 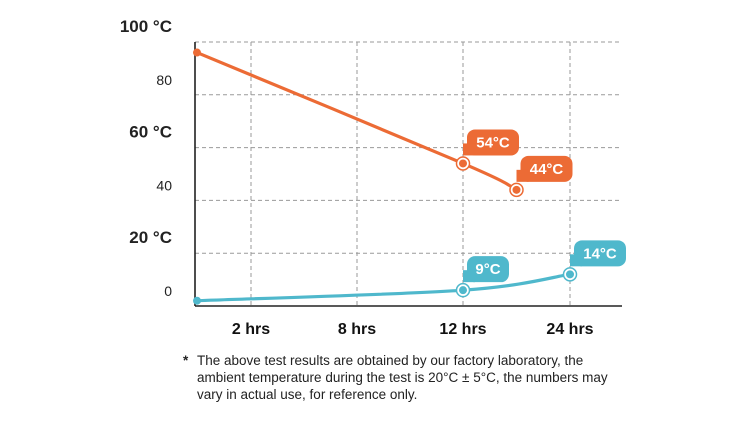 I want to click on y-tick-label: 20 °C, so click(x=150, y=237).